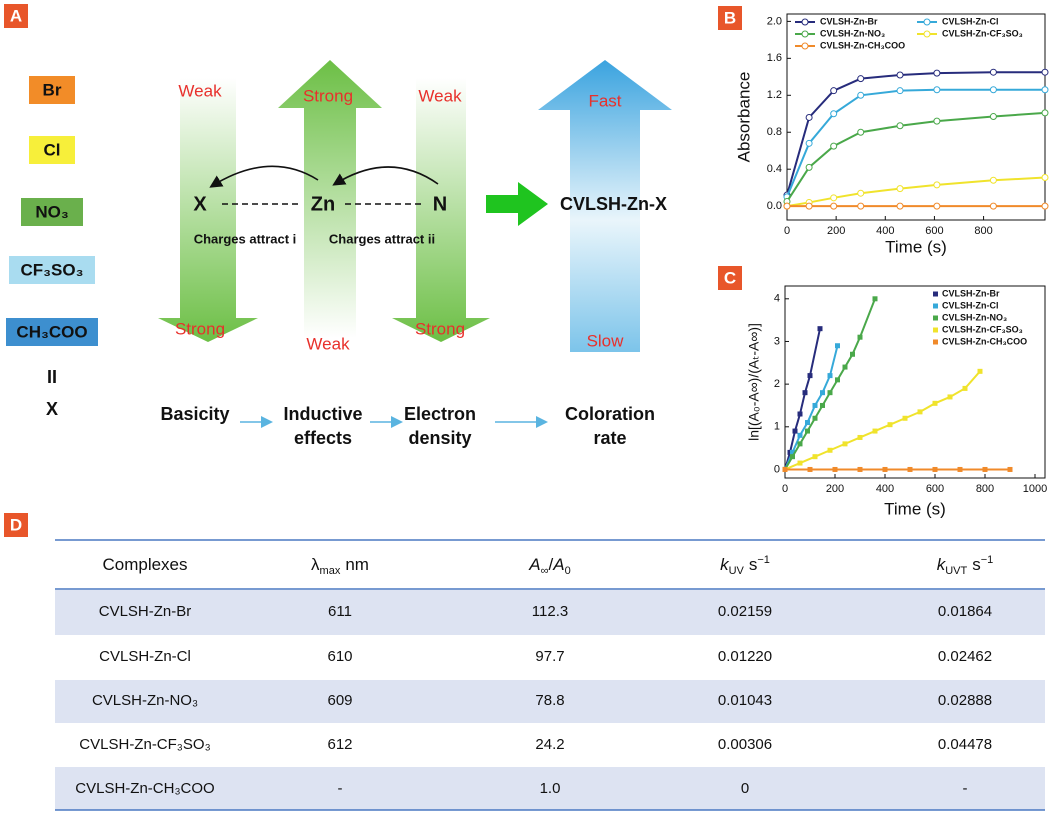 The width and height of the screenshot is (1050, 814). I want to click on attraction-label: Charges attract i, so click(245, 238).